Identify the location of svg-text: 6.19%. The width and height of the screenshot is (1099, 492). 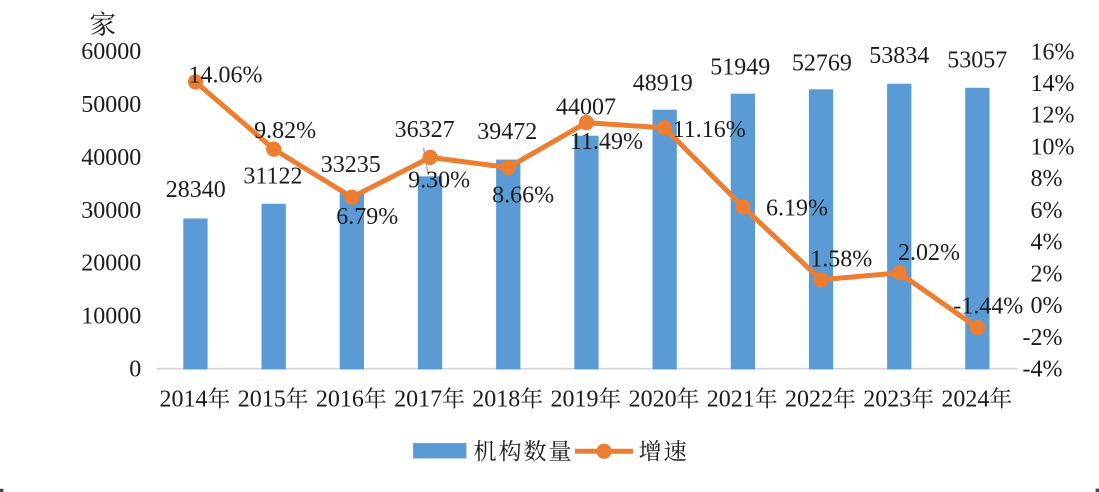
(797, 209).